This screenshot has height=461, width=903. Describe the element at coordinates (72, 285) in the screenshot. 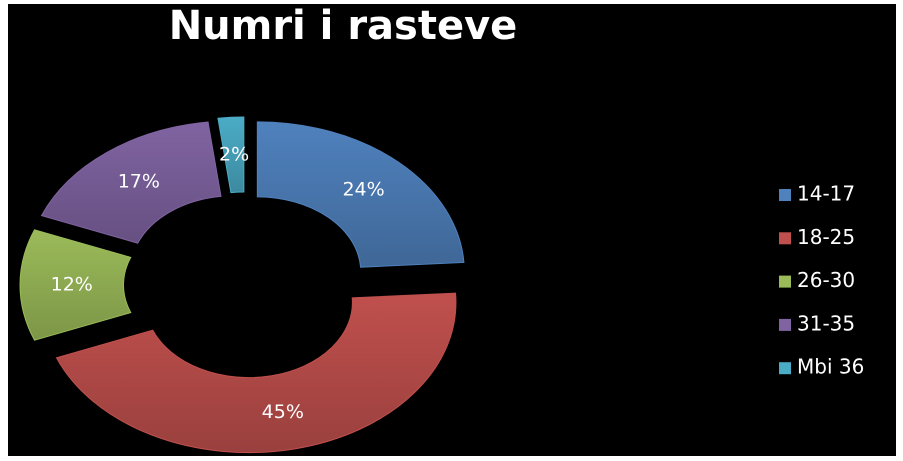

I see `data-label: 12%` at that location.